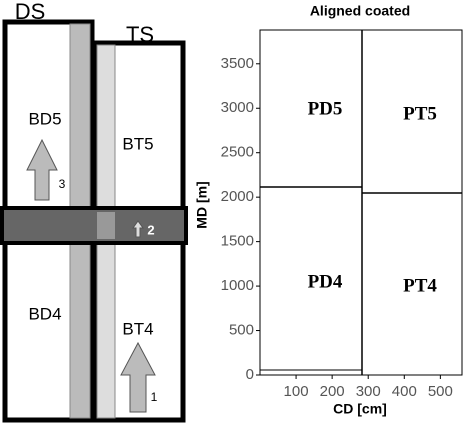  What do you see at coordinates (237, 241) in the screenshot?
I see `y-tick-label: 1500` at bounding box center [237, 241].